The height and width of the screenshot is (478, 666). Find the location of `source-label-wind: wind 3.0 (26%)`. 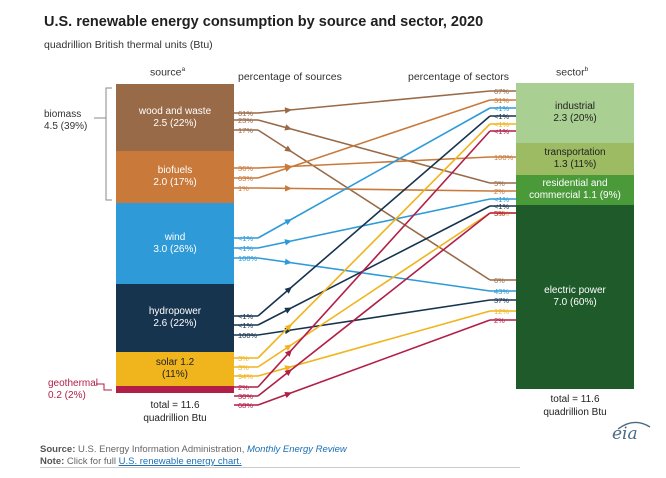

source-label-wind: wind 3.0 (26%) is located at coordinates (175, 243).